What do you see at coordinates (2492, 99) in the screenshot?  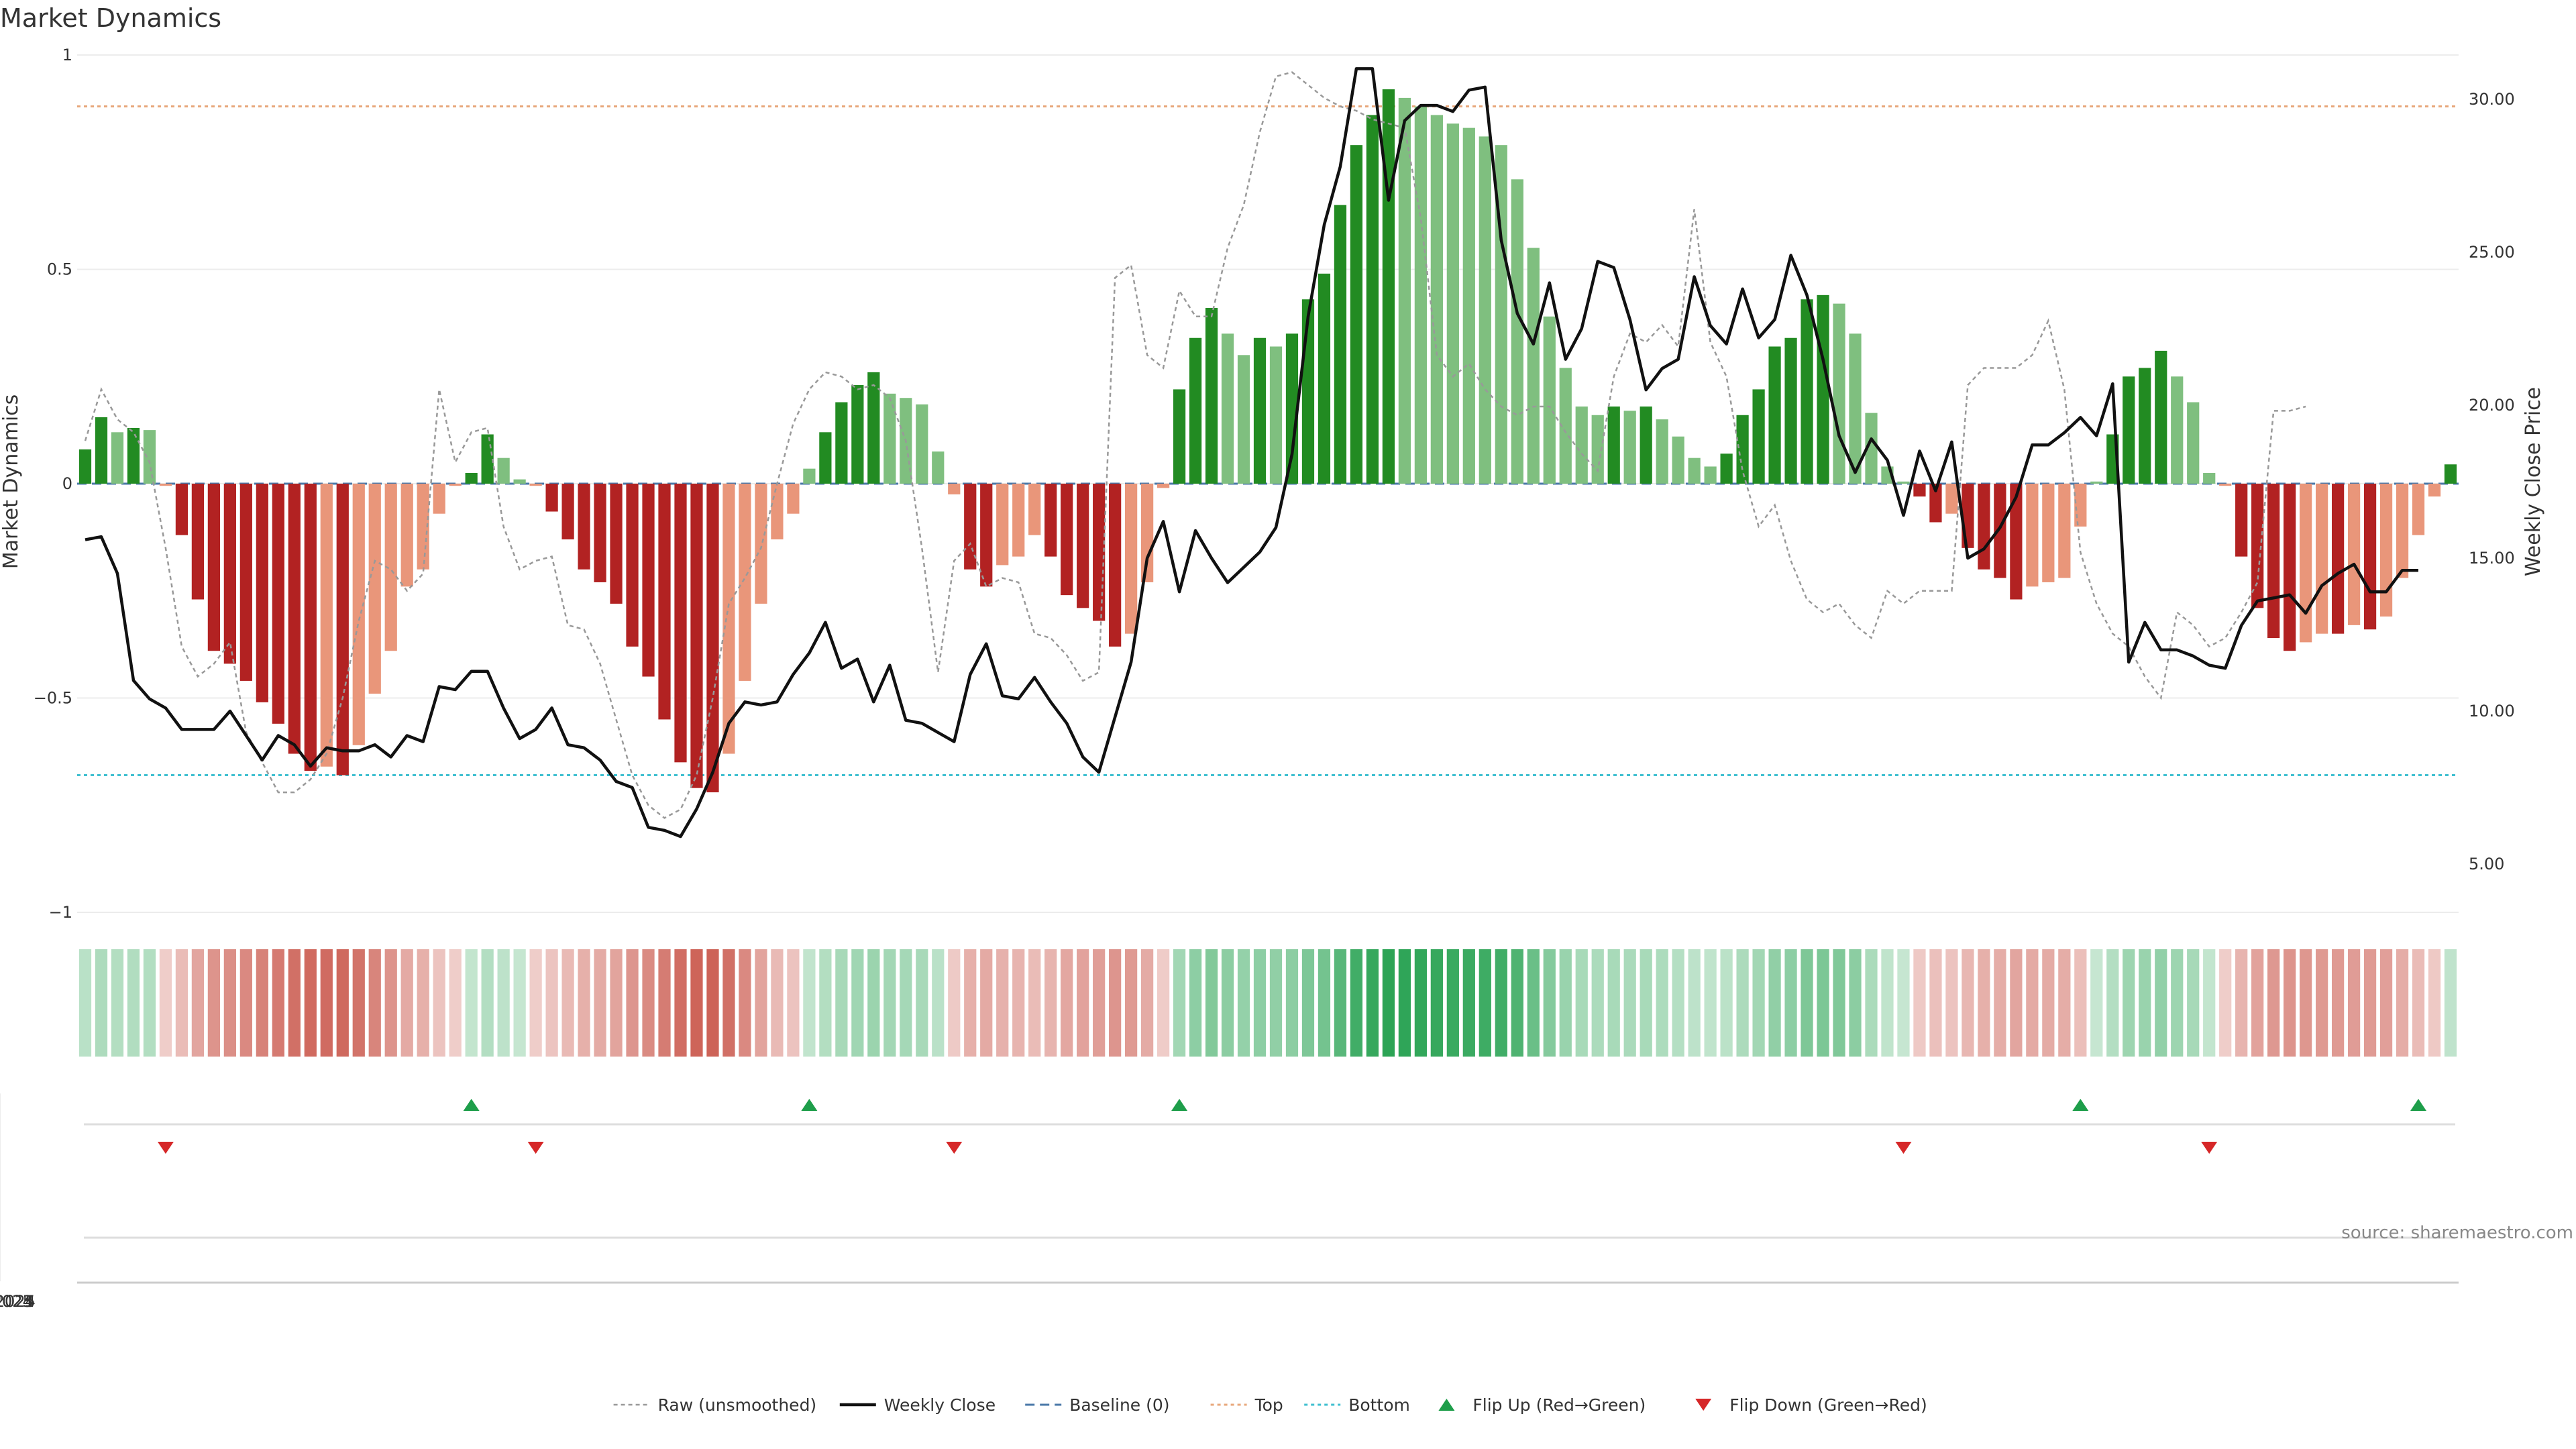 I see `right-tick-label: 30.00` at bounding box center [2492, 99].